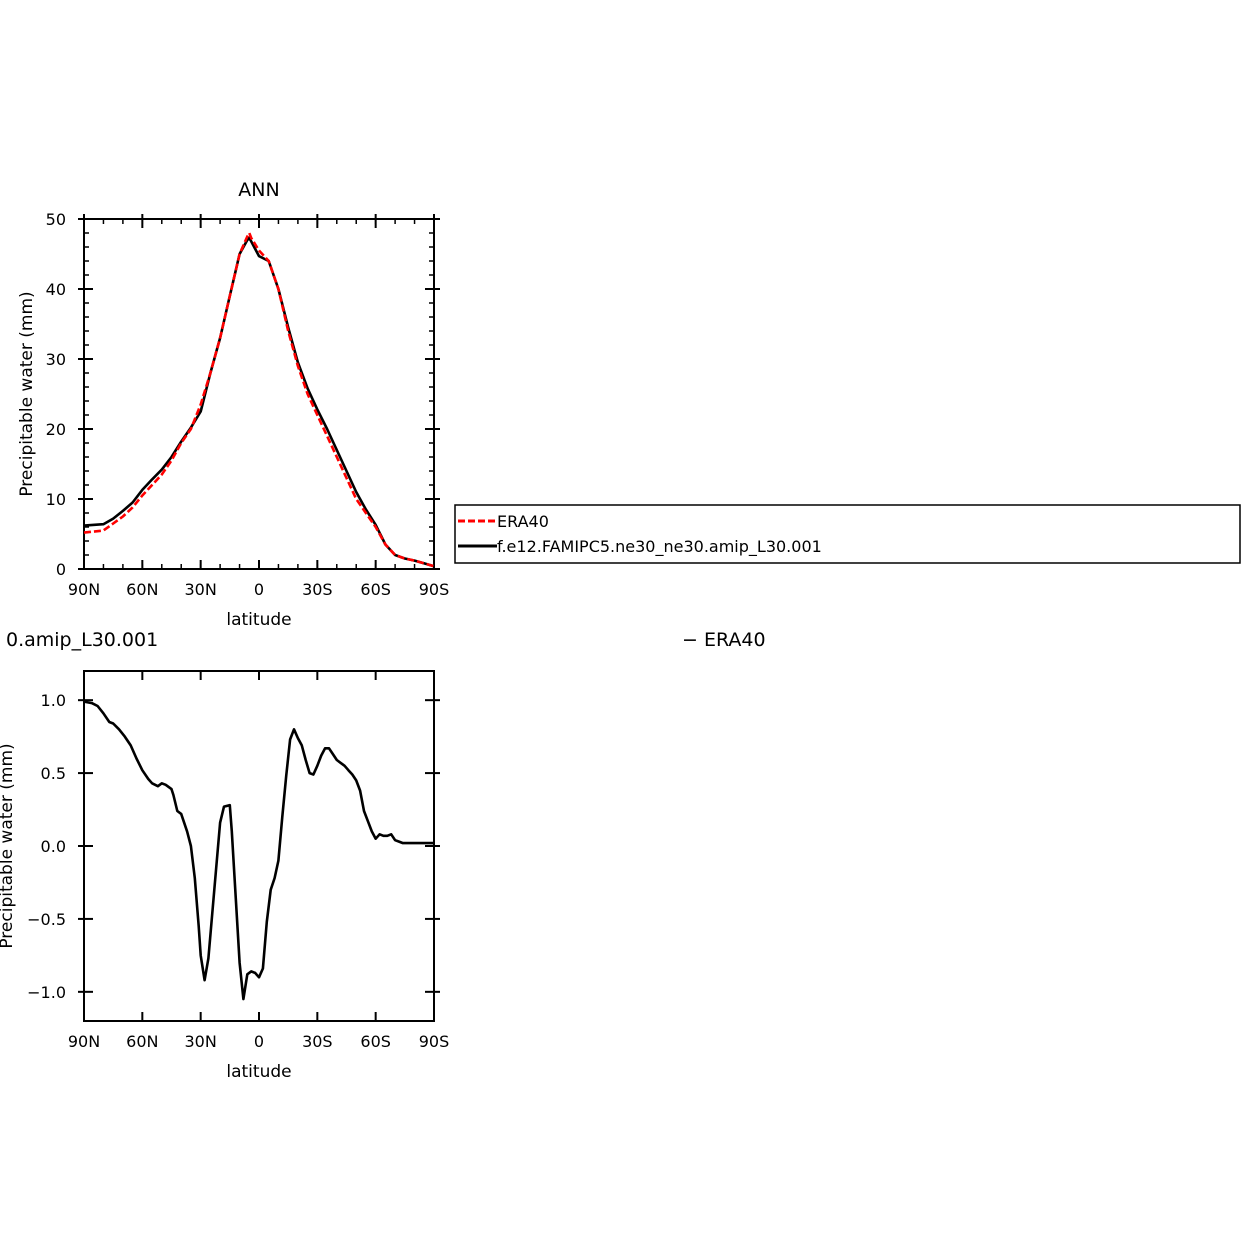  Describe the element at coordinates (82, 640) in the screenshot. I see `bottom-title-fragment-left: 0.amip_L30.001` at that location.